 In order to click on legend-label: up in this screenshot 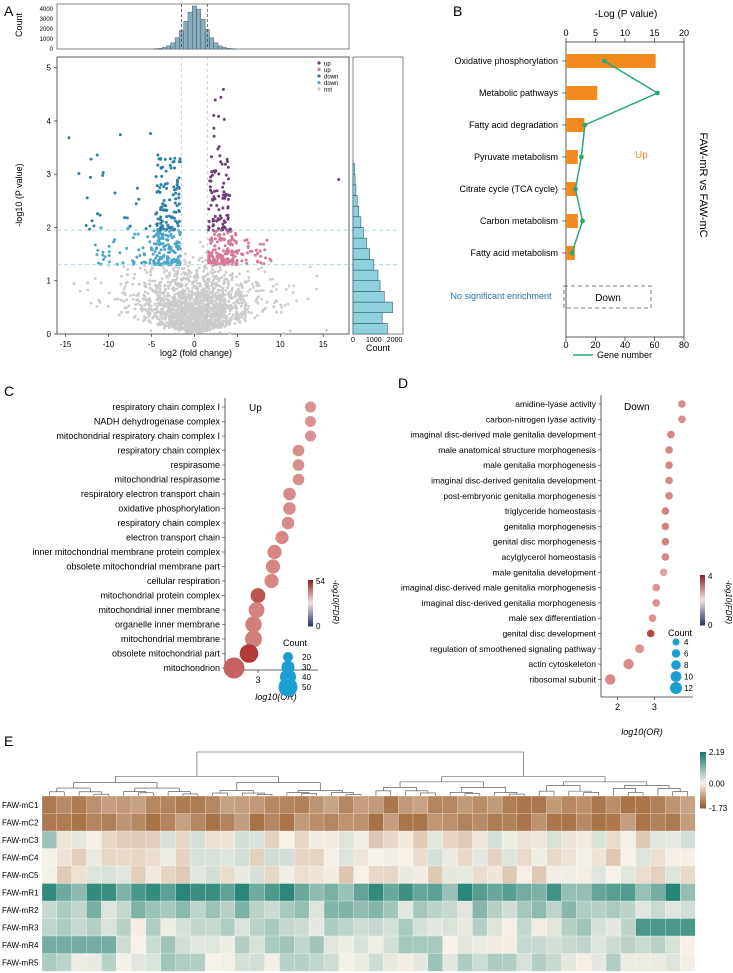, I will do `click(327, 65)`.